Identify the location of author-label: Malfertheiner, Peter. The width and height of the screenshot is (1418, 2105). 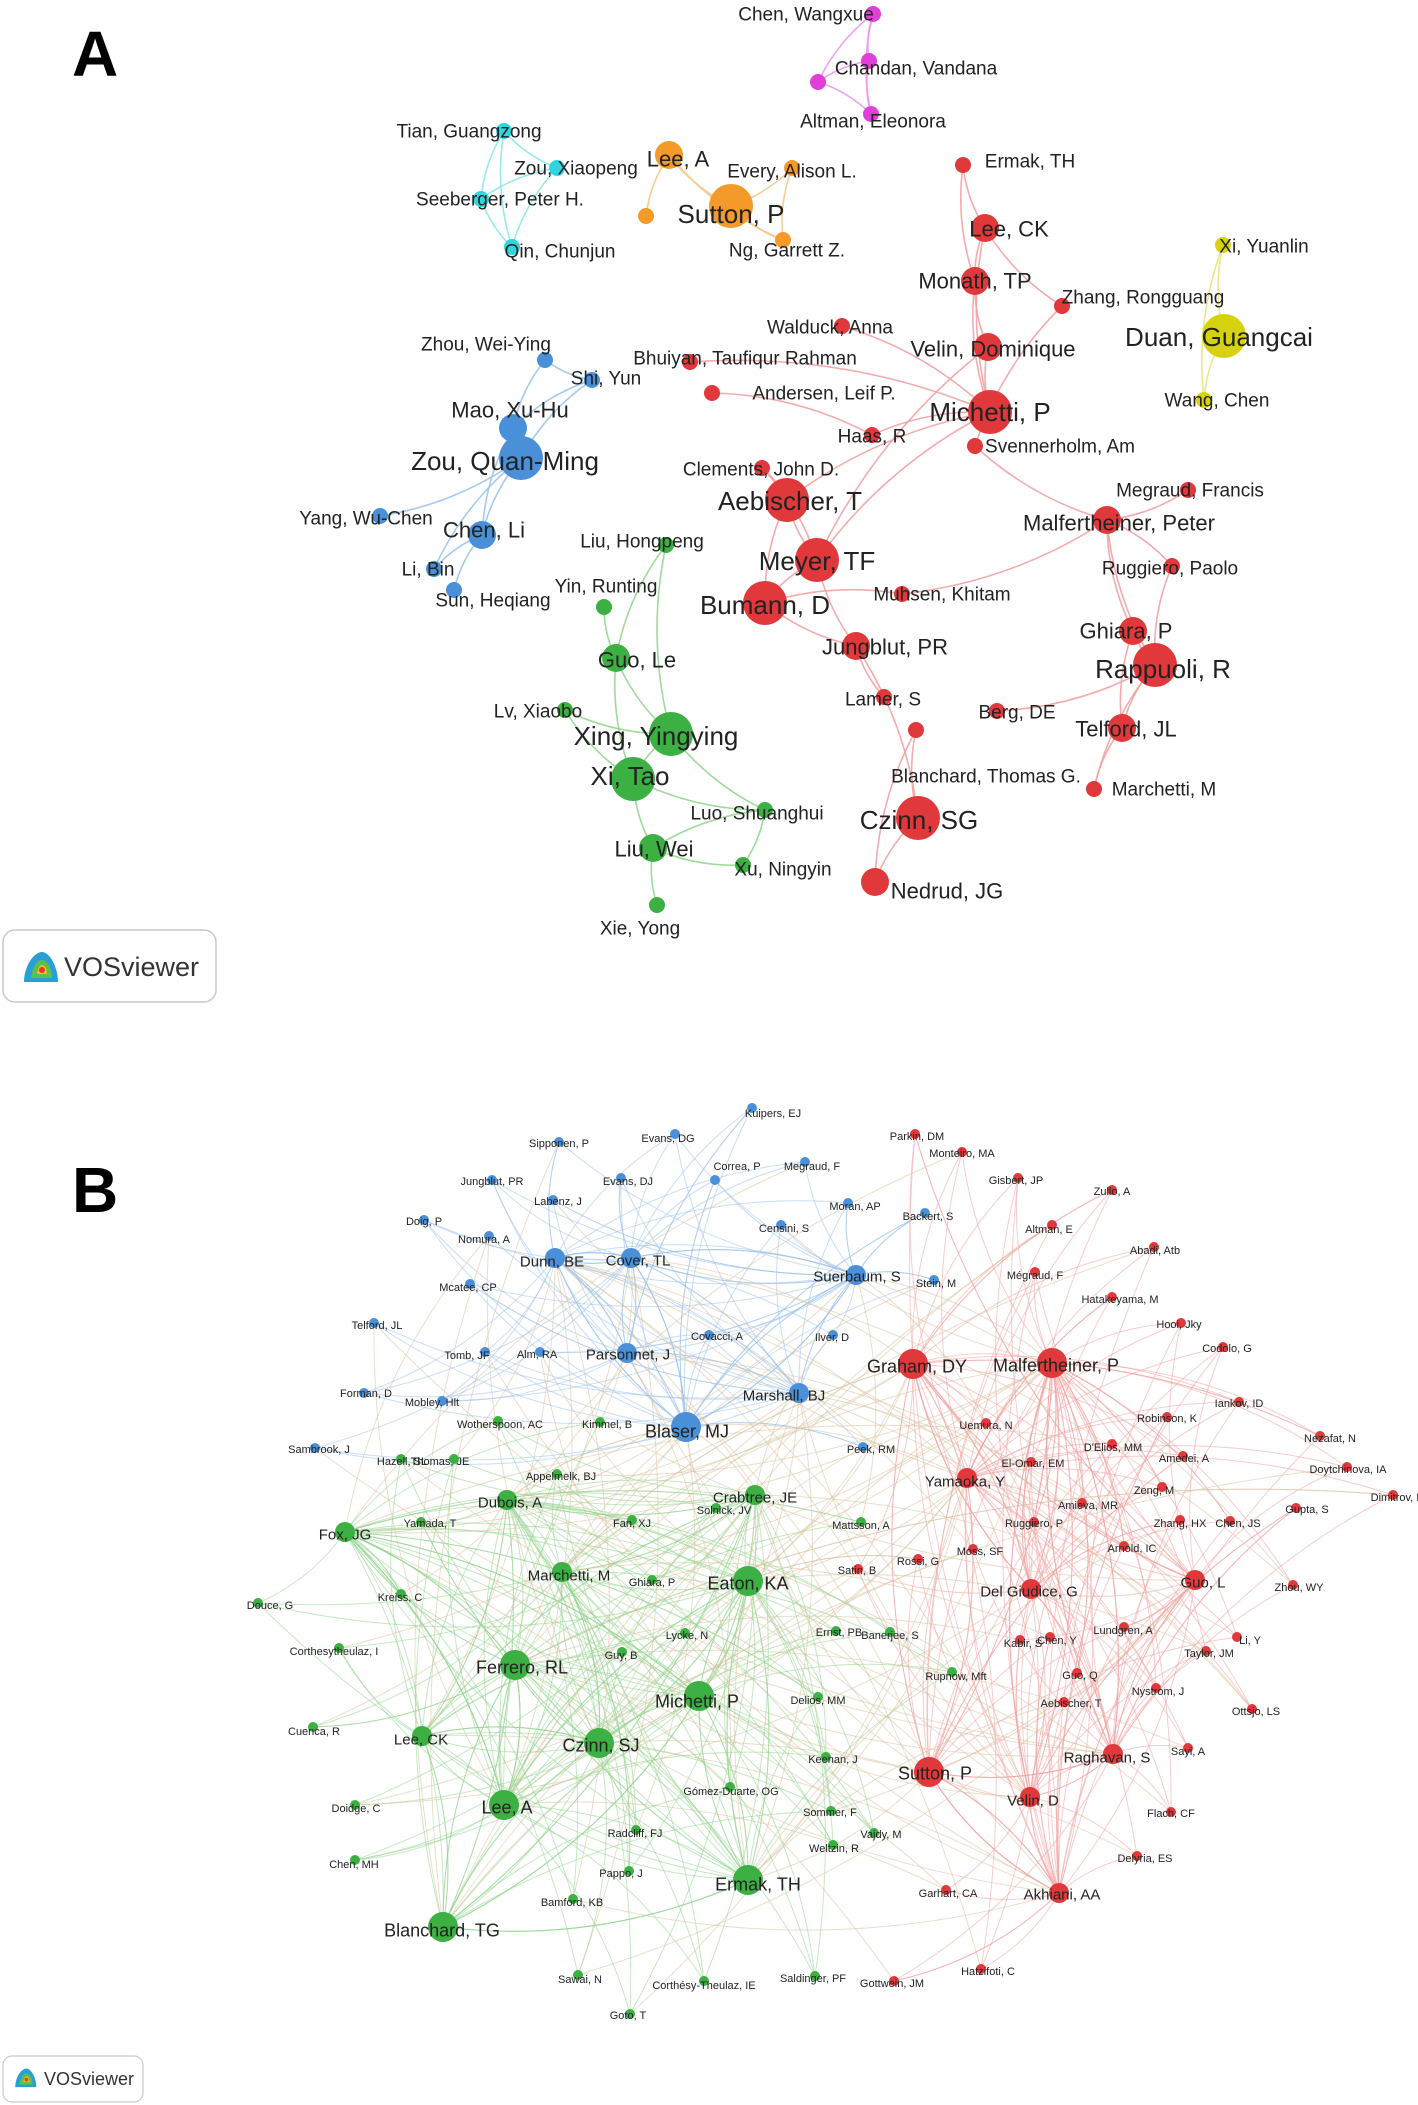
(1119, 523).